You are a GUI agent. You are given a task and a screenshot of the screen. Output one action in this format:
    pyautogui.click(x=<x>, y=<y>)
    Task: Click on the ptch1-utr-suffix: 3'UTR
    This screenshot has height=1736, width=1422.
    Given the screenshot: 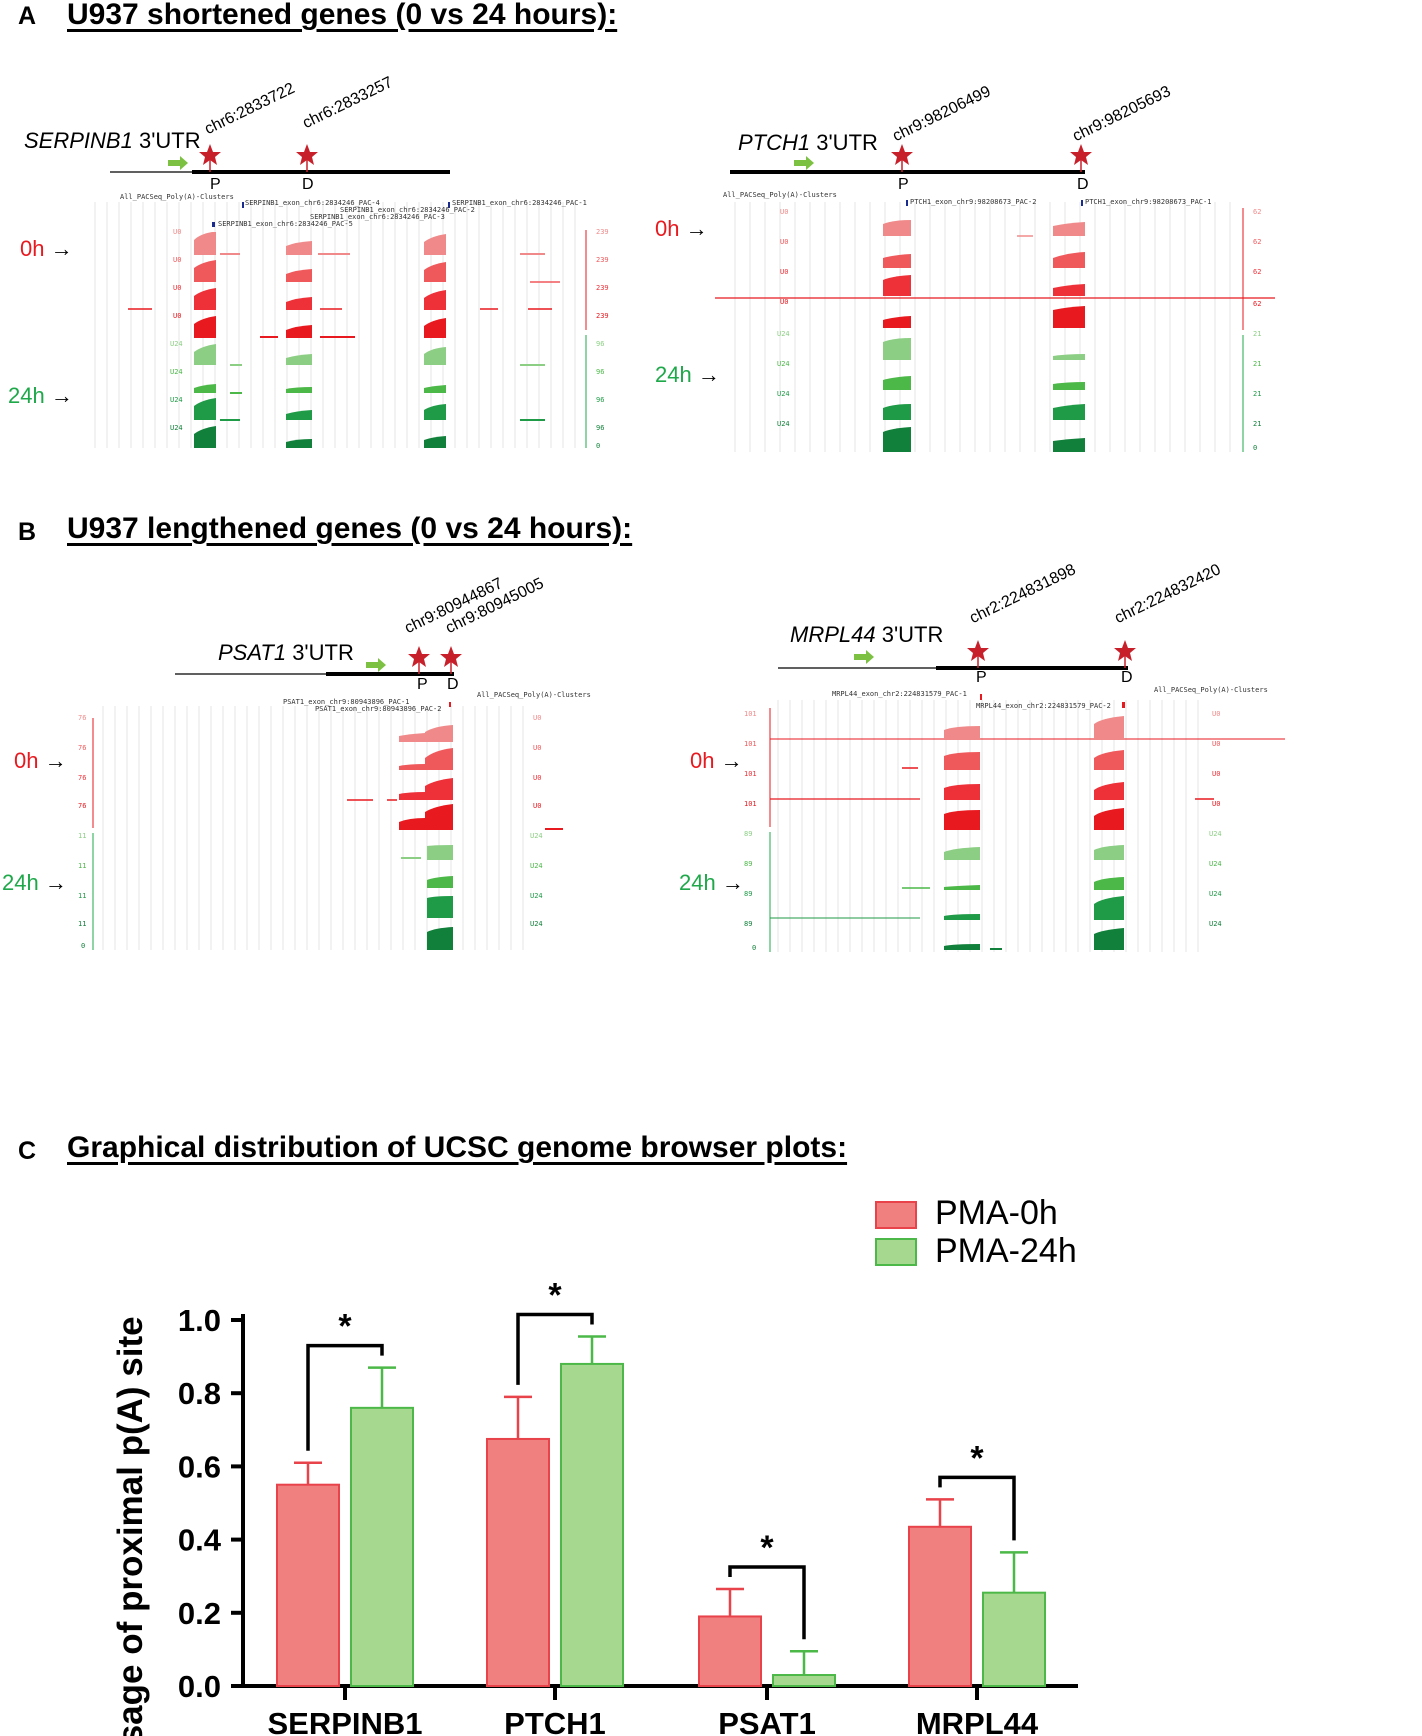 What is the action you would take?
    pyautogui.click(x=847, y=142)
    